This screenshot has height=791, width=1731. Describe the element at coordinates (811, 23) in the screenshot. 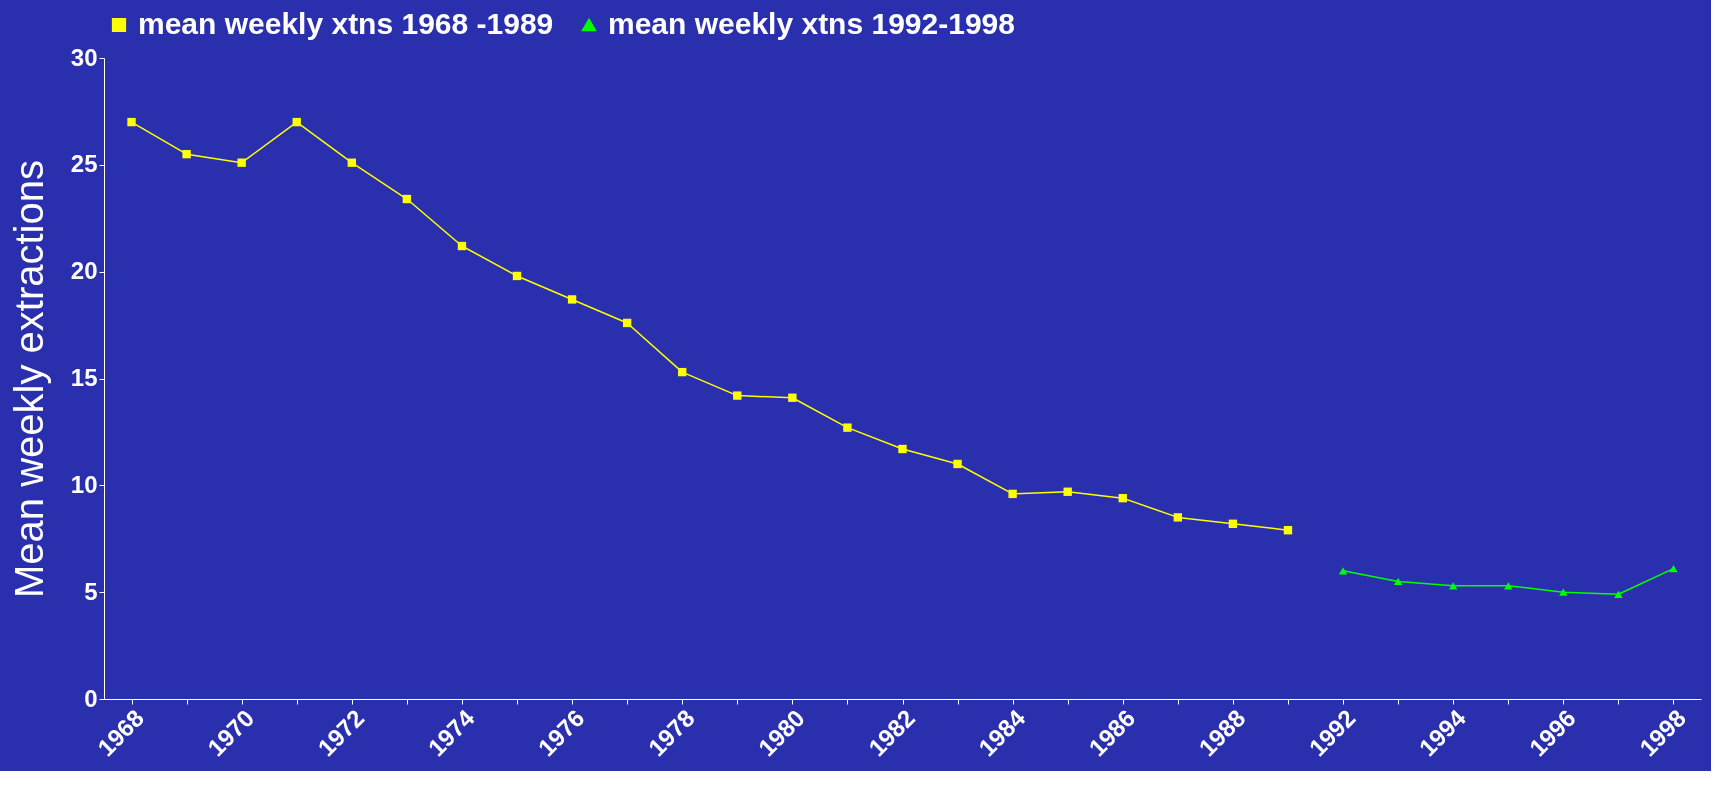

I see `legend-label: mean weekly xtns 1992-1998` at that location.